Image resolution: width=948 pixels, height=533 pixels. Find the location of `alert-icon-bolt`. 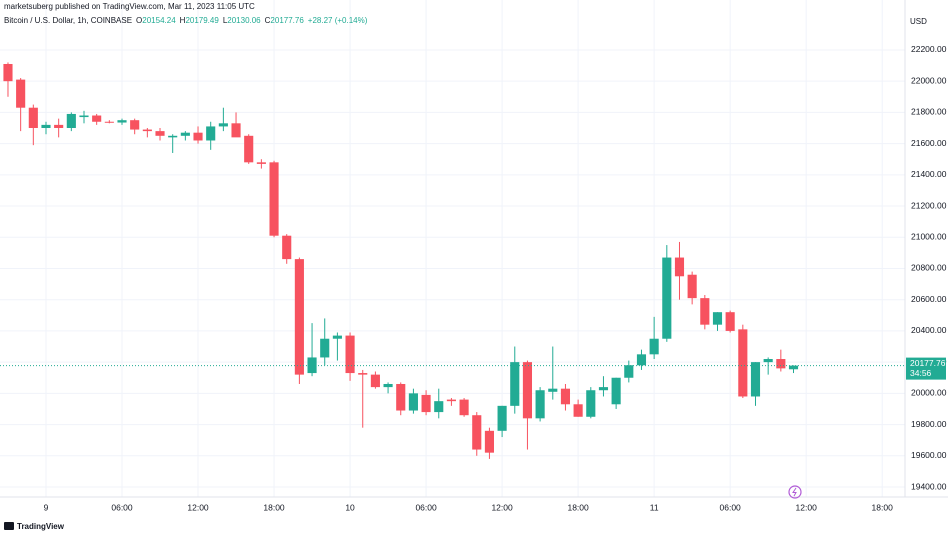

alert-icon-bolt is located at coordinates (794, 492).